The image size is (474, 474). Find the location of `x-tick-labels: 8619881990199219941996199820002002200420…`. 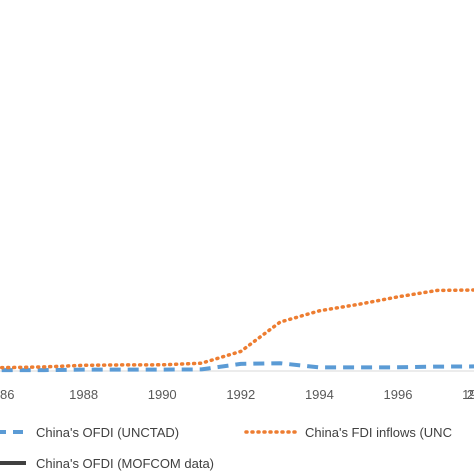

x-tick-labels: 8619881990199219941996199820002002200420… is located at coordinates (237, 394).